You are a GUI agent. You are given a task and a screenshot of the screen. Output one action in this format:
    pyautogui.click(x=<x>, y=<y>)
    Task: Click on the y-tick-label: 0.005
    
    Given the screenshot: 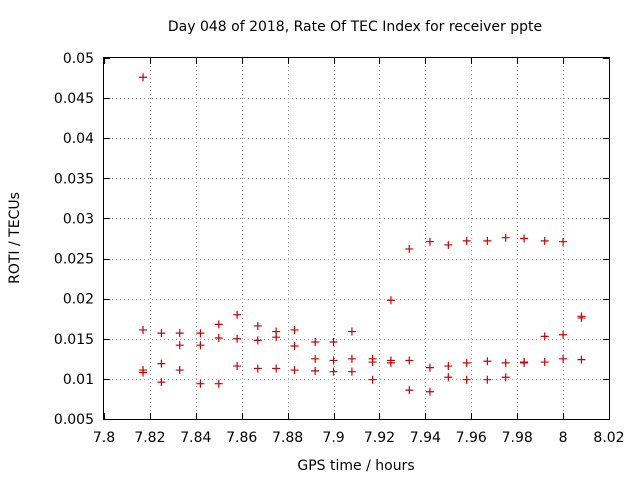 What is the action you would take?
    pyautogui.click(x=74, y=420)
    